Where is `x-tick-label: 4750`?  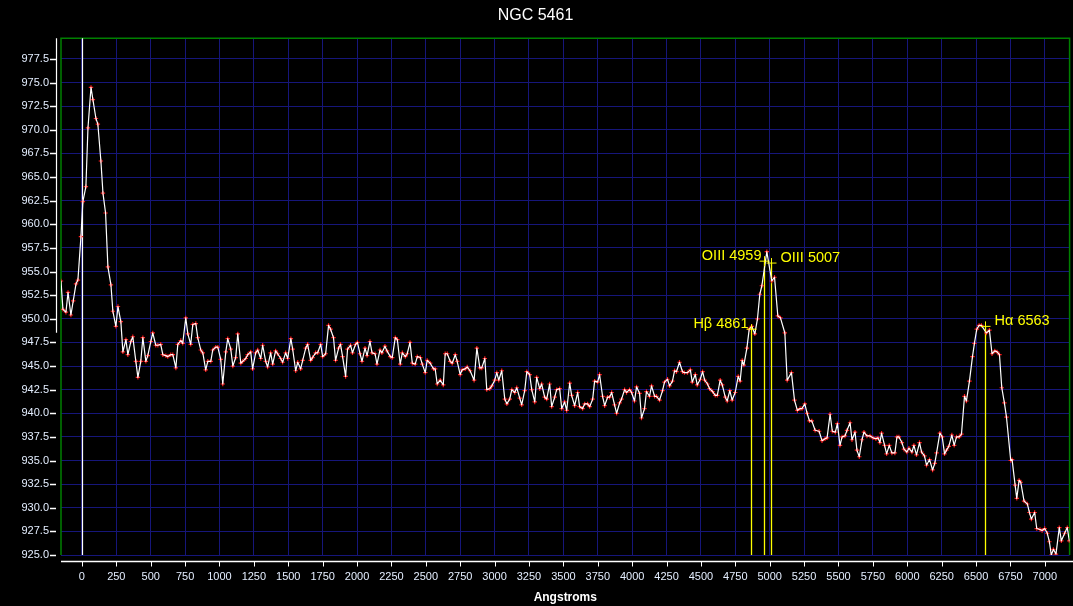
x-tick-label: 4750 is located at coordinates (735, 575).